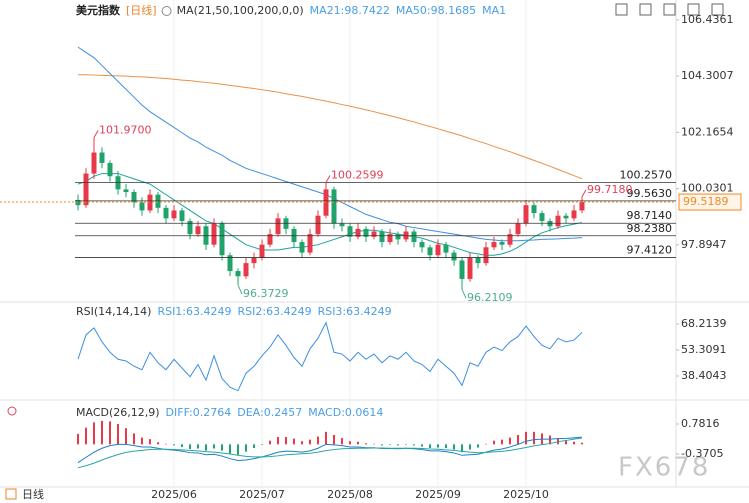 This screenshot has height=503, width=749. Describe the element at coordinates (330, 453) in the screenshot. I see `macd-line` at that location.